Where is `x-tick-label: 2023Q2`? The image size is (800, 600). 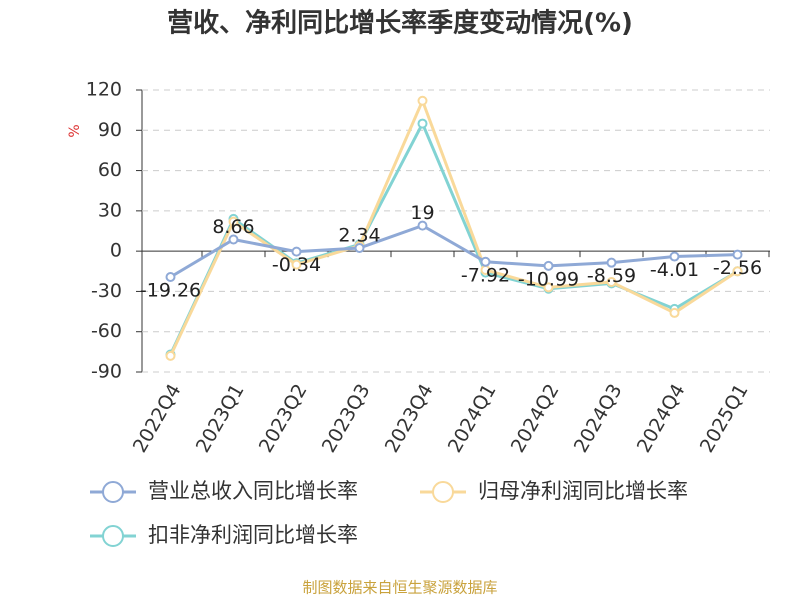
x-tick-label: 2023Q2 is located at coordinates (283, 418).